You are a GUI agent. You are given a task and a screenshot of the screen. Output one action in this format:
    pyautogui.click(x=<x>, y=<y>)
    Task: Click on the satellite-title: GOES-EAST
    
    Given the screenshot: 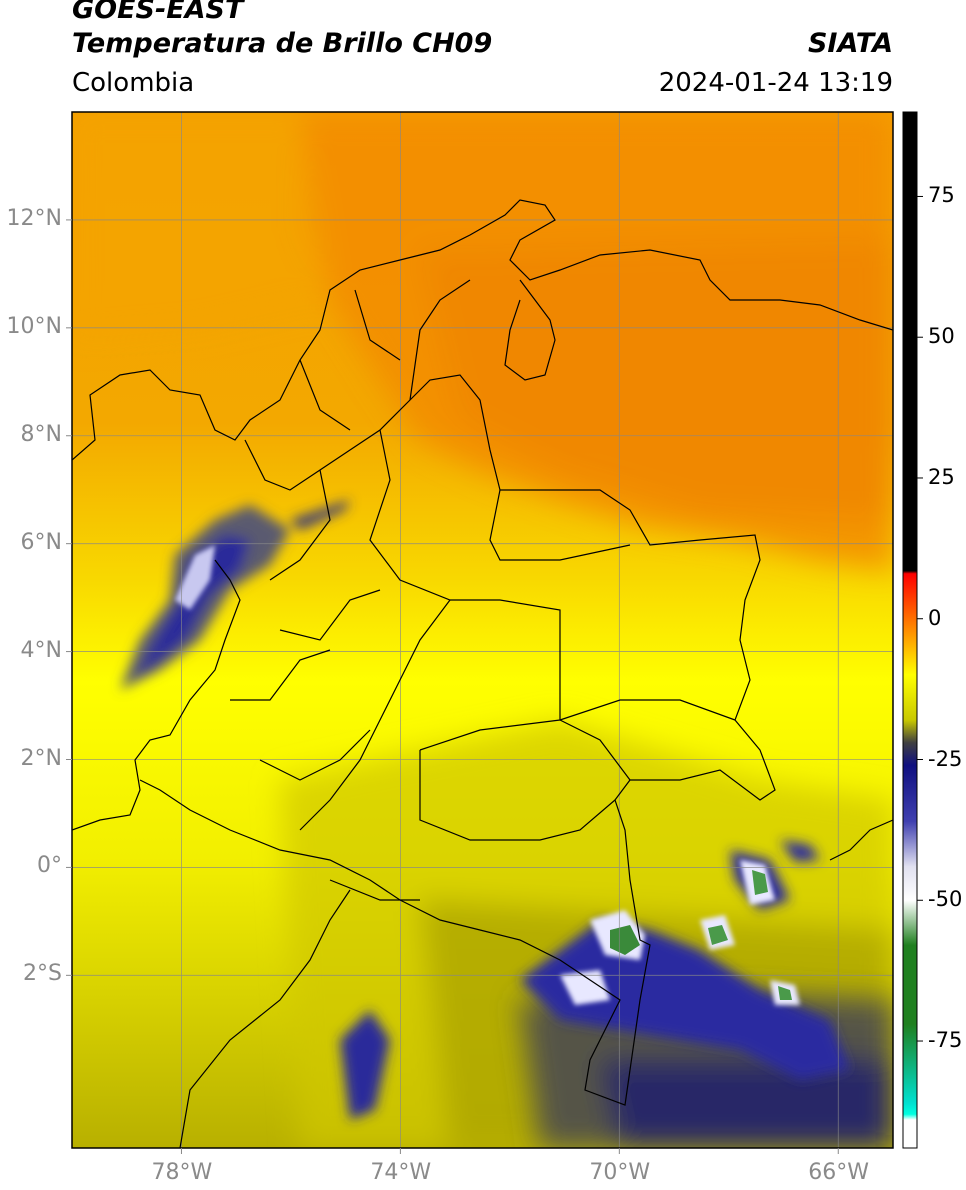 What is the action you would take?
    pyautogui.click(x=158, y=12)
    